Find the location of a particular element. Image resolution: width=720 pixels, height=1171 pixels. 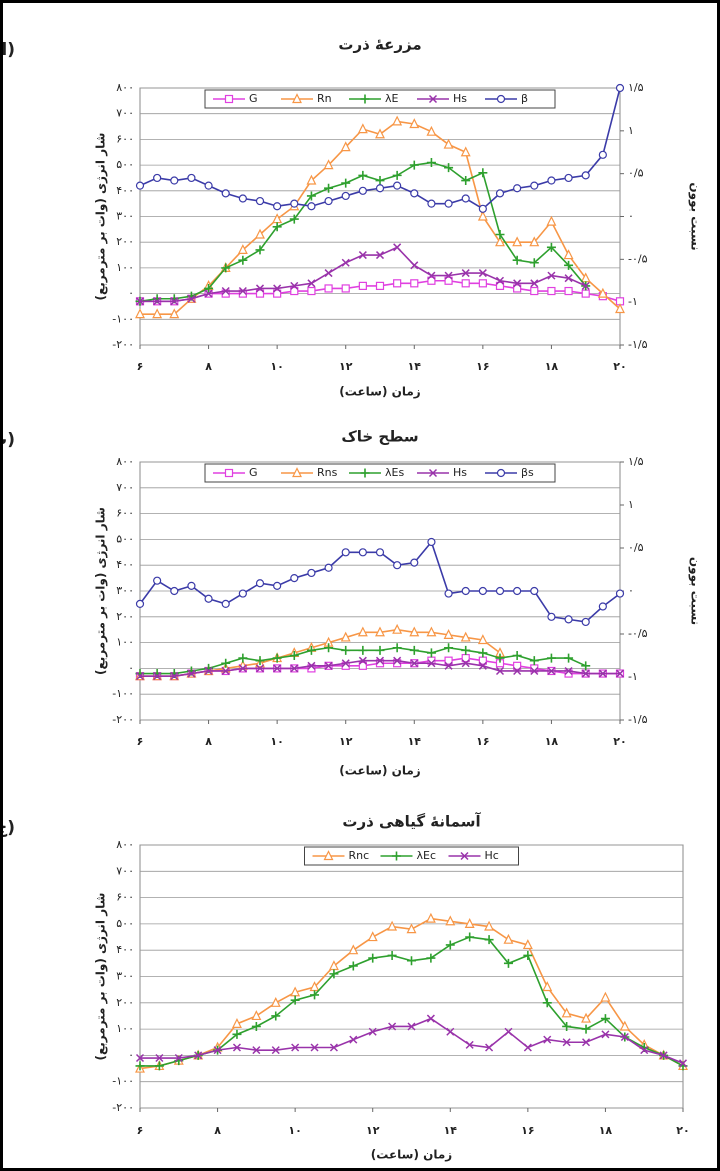

legend-label: G is located at coordinates (253, 472).